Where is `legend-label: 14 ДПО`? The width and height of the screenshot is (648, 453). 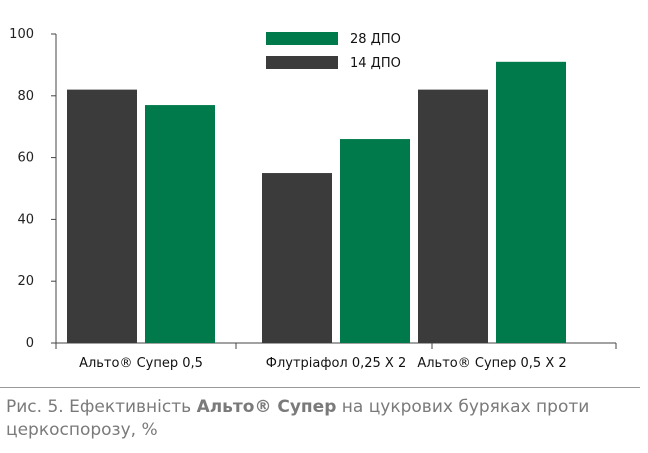
legend-label: 14 ДПО is located at coordinates (375, 63).